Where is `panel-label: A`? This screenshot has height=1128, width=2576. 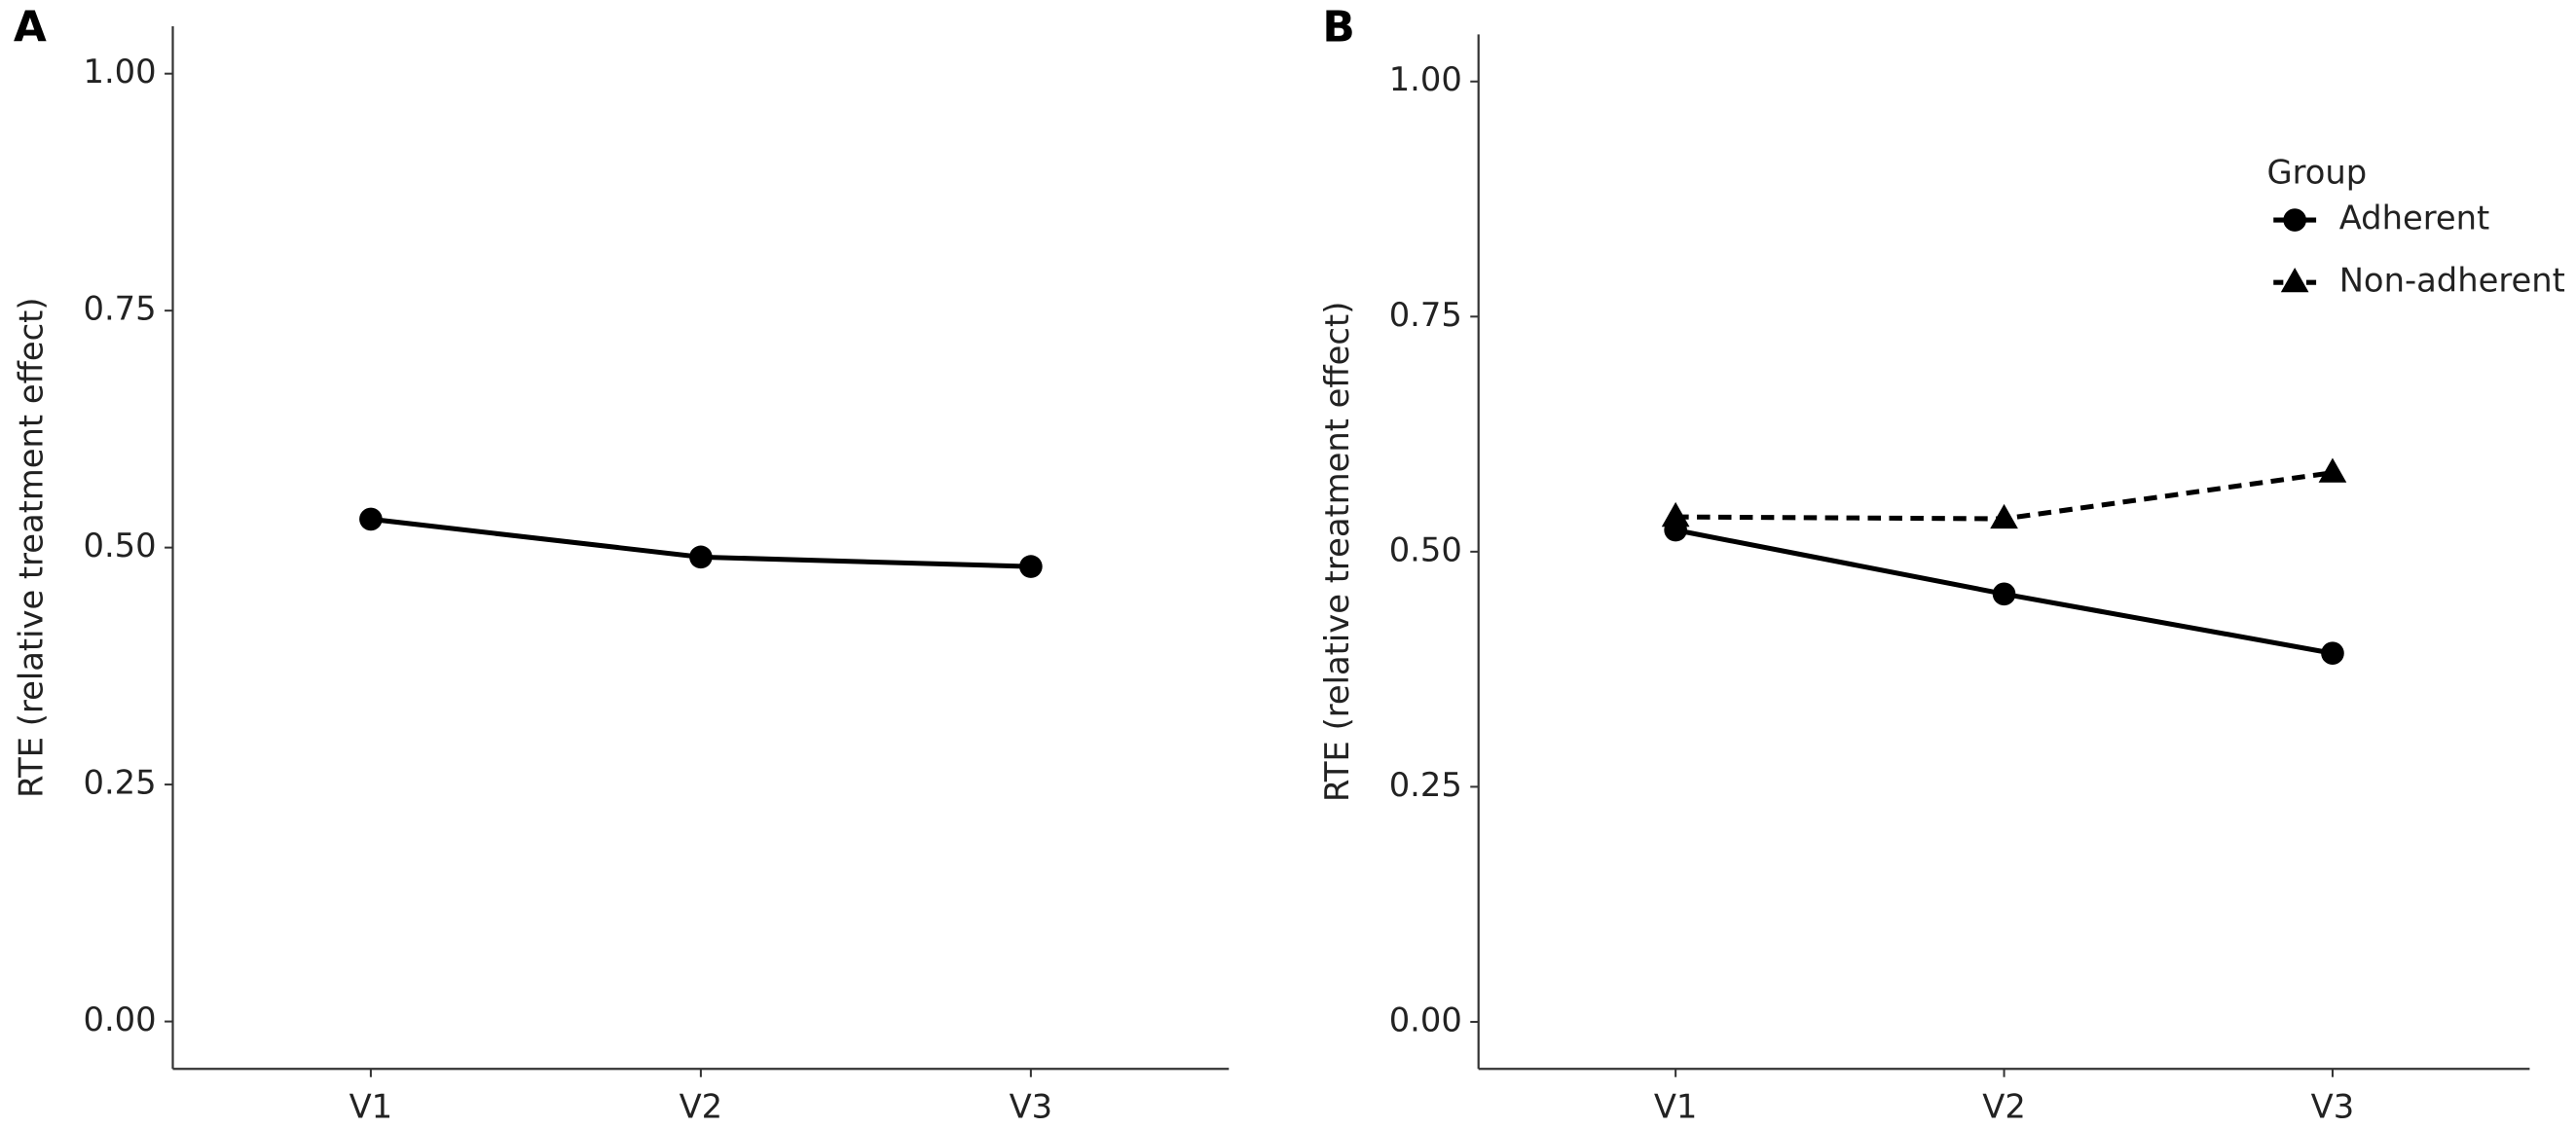
panel-label: A is located at coordinates (30, 27).